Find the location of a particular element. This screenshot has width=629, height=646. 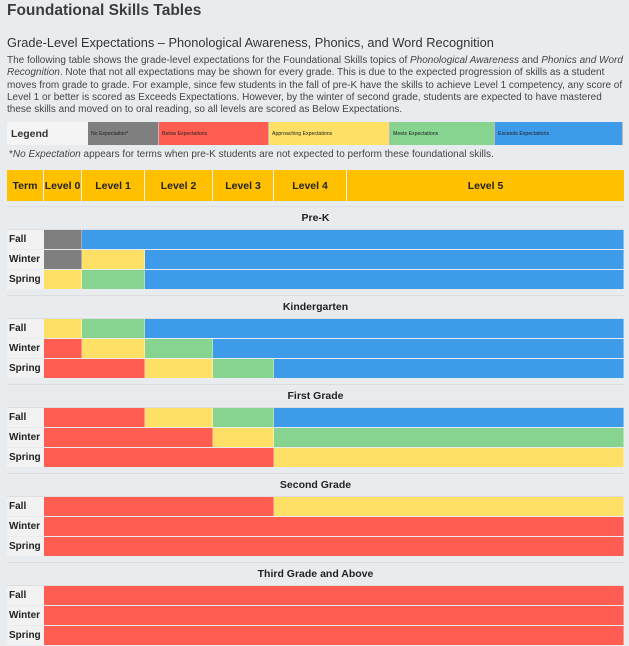

header-level-4: Level 4 is located at coordinates (310, 185).